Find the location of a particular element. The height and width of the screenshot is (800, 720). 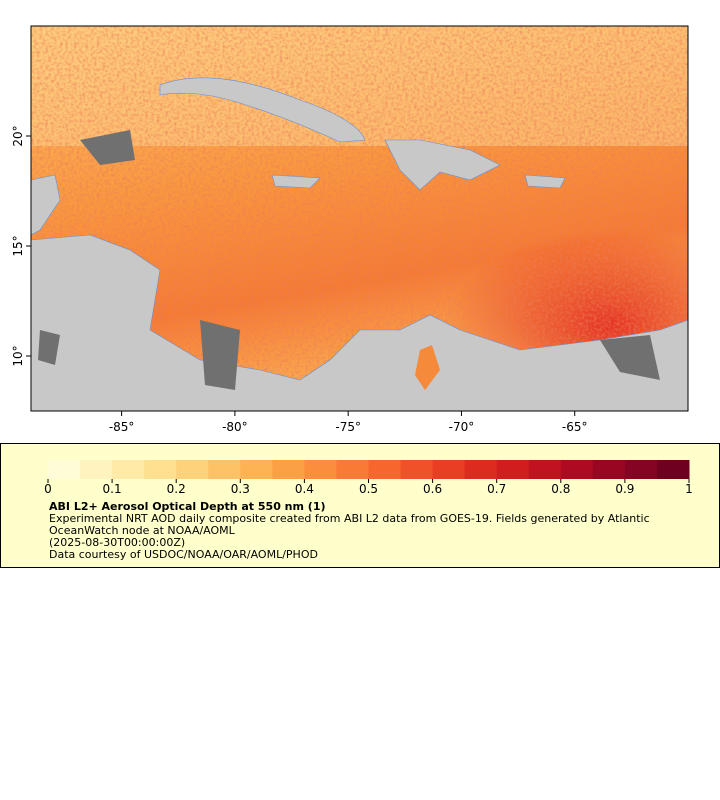

y-tick-label: 10° is located at coordinates (18, 355).